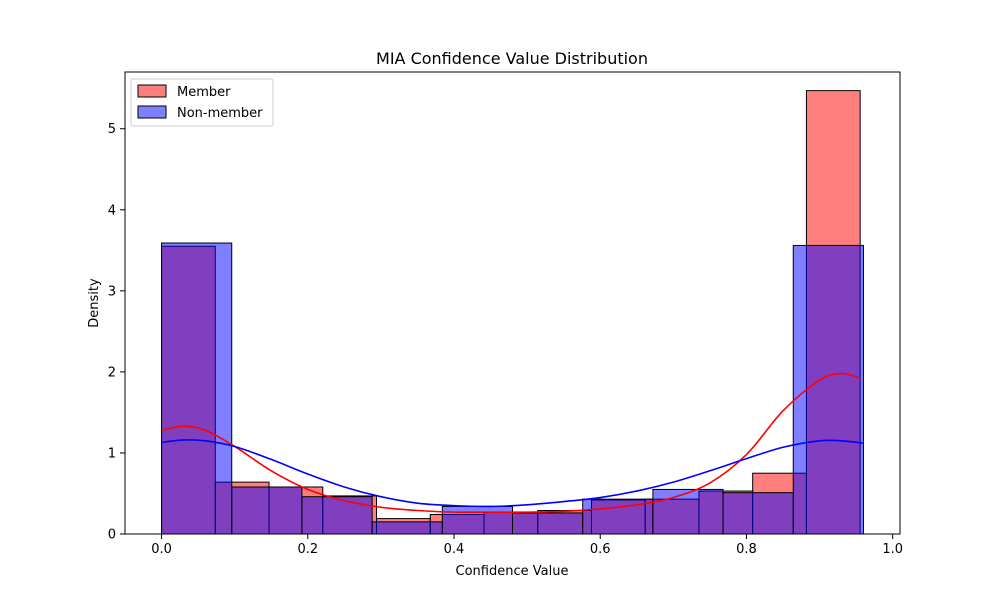 The image size is (1000, 600). What do you see at coordinates (600, 549) in the screenshot?
I see `x-tick-label: 0.6` at bounding box center [600, 549].